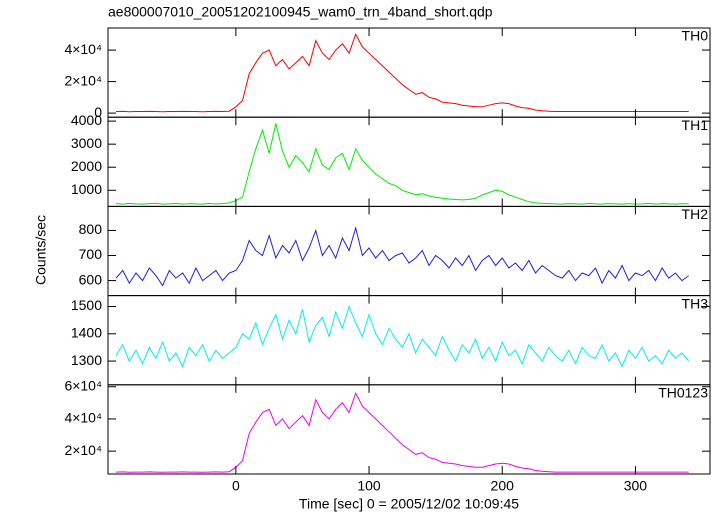 This screenshot has height=516, width=717. Describe the element at coordinates (91, 254) in the screenshot. I see `y-tick-label: 700` at that location.